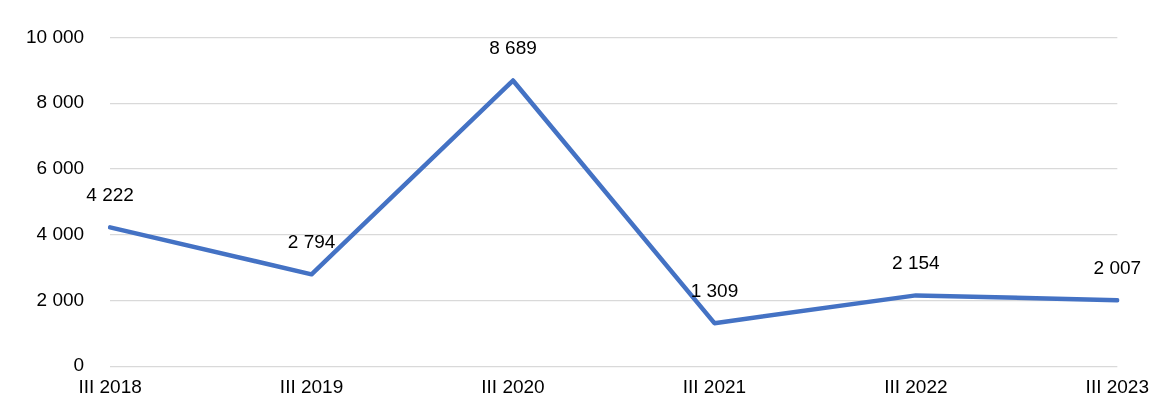 The width and height of the screenshot is (1159, 413). Describe the element at coordinates (513, 386) in the screenshot. I see `x-tick-label: III 2020` at that location.